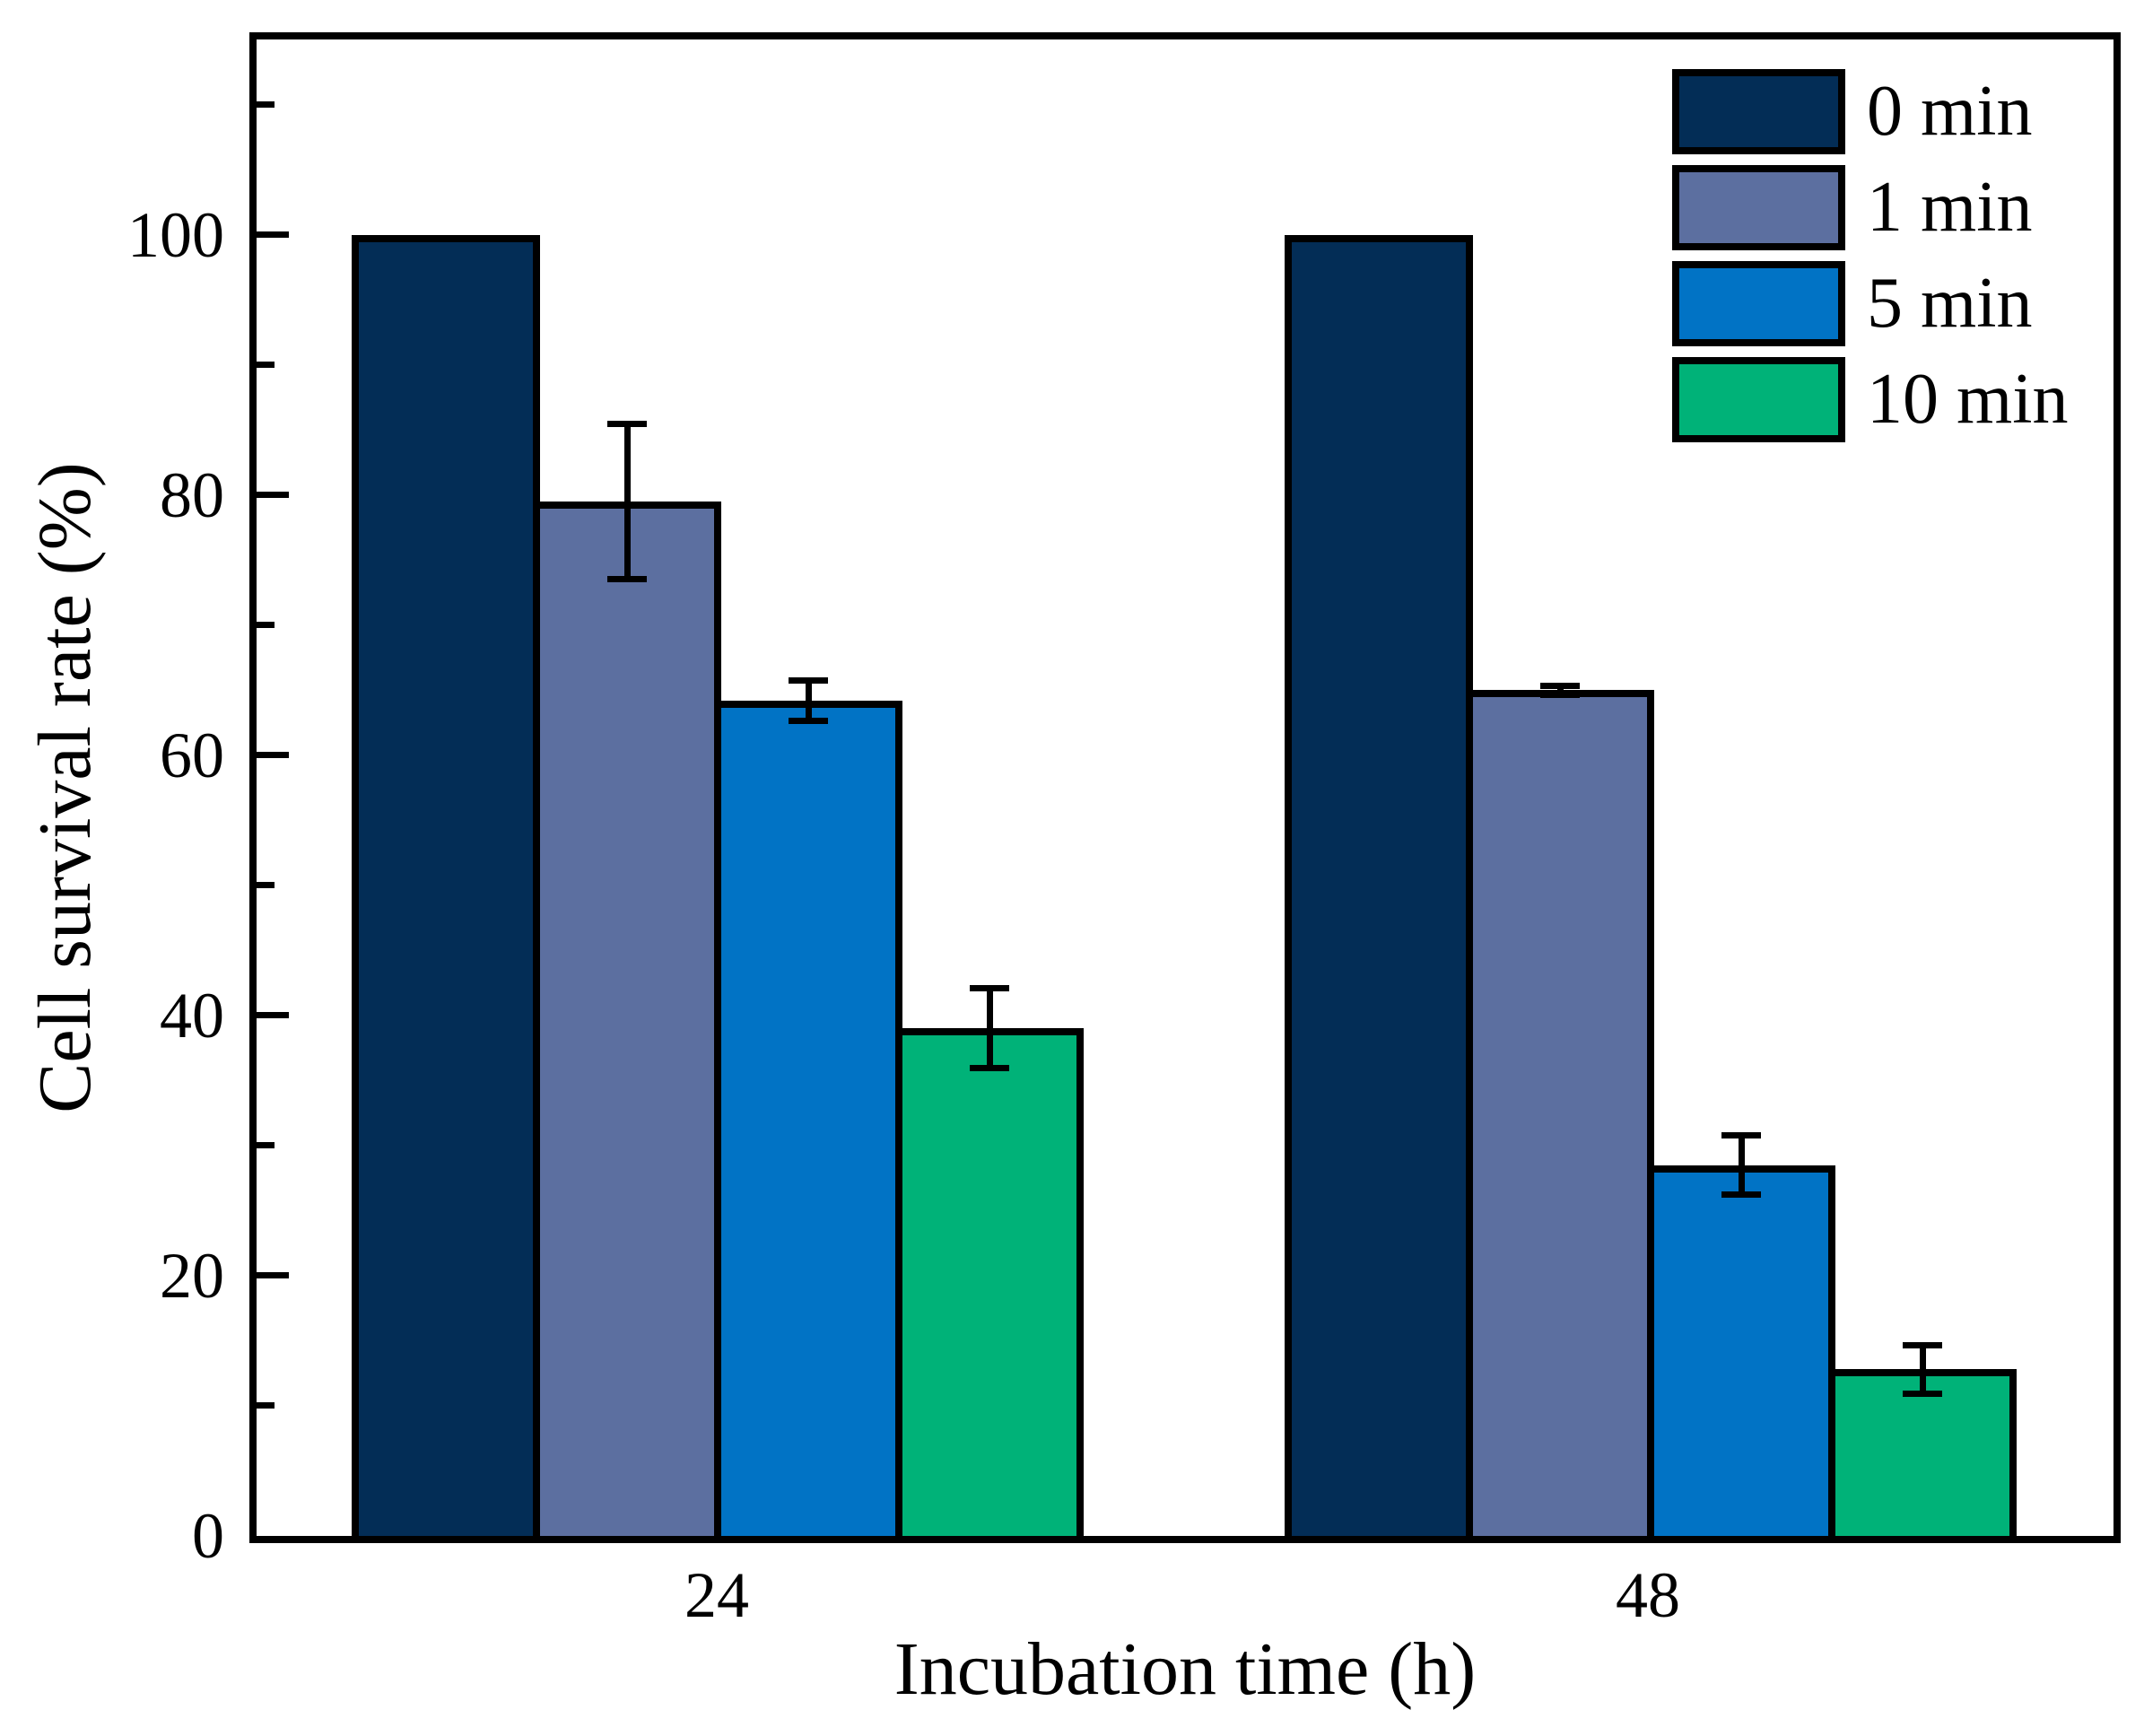  What do you see at coordinates (1759, 112) in the screenshot?
I see `legend-swatch-0min` at bounding box center [1759, 112].